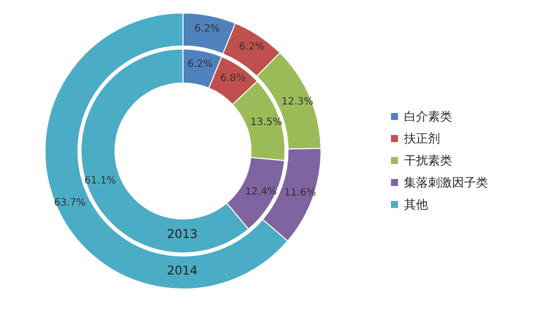 Image resolution: width=533 pixels, height=321 pixels. What do you see at coordinates (261, 192) in the screenshot?
I see `data-label: 12.4%` at bounding box center [261, 192].